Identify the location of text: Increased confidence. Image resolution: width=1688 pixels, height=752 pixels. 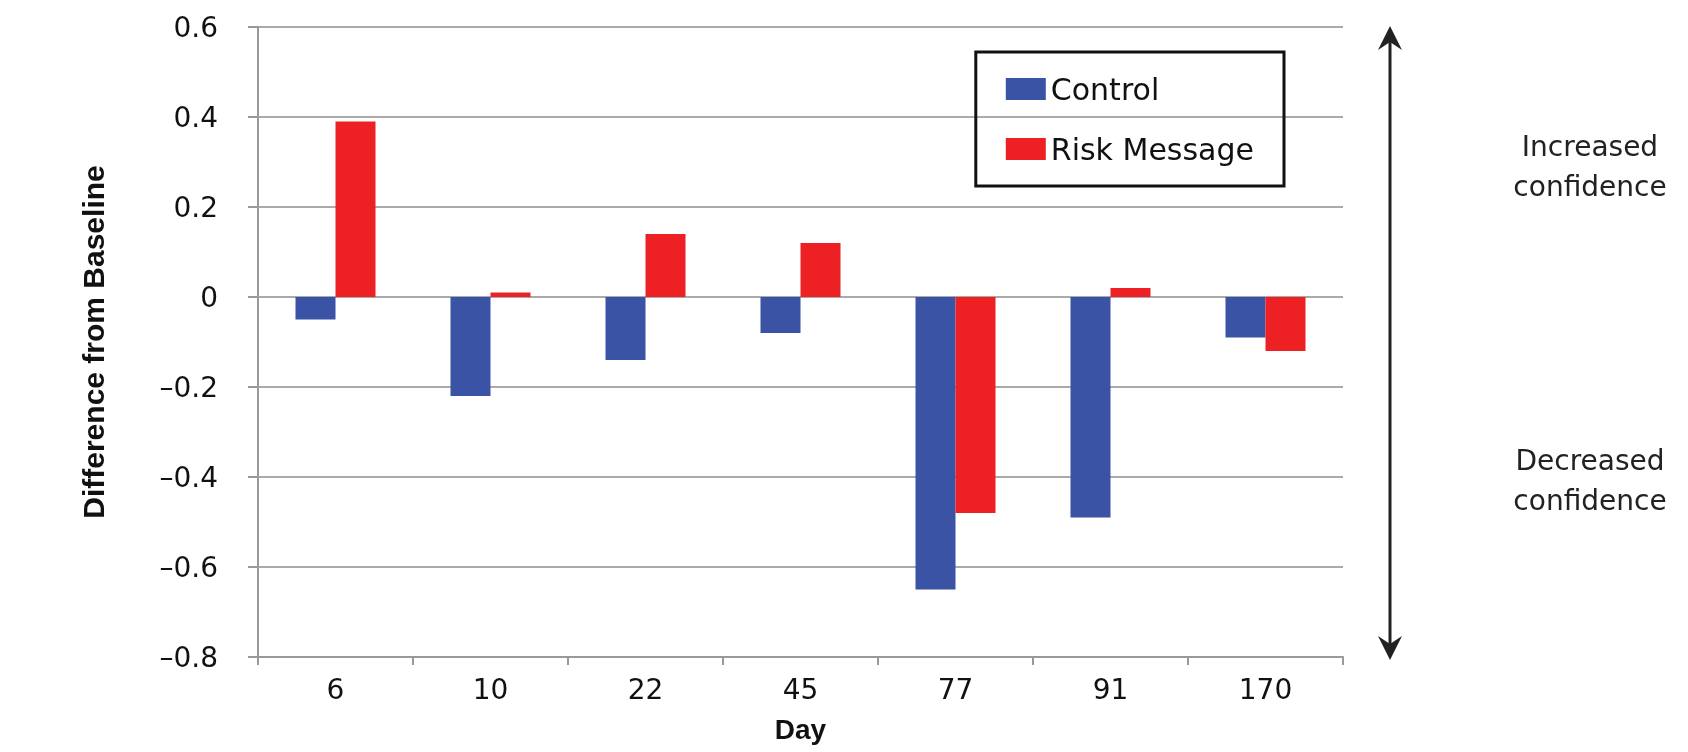
(1590, 166).